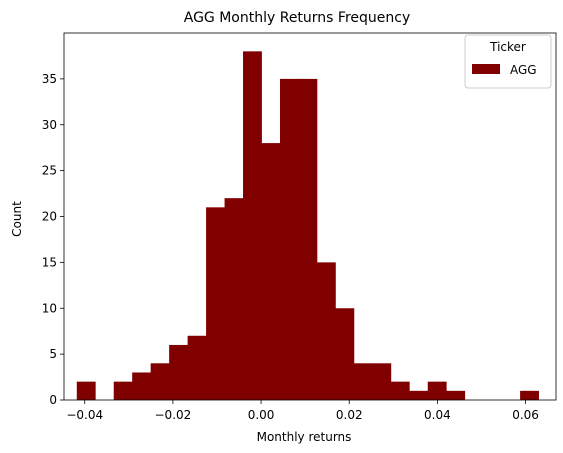 The image size is (563, 453). Describe the element at coordinates (302, 411) in the screenshot. I see `x-axis-ticks: −0.04 −0.02 0.00 0.02 0.04 0.06` at that location.